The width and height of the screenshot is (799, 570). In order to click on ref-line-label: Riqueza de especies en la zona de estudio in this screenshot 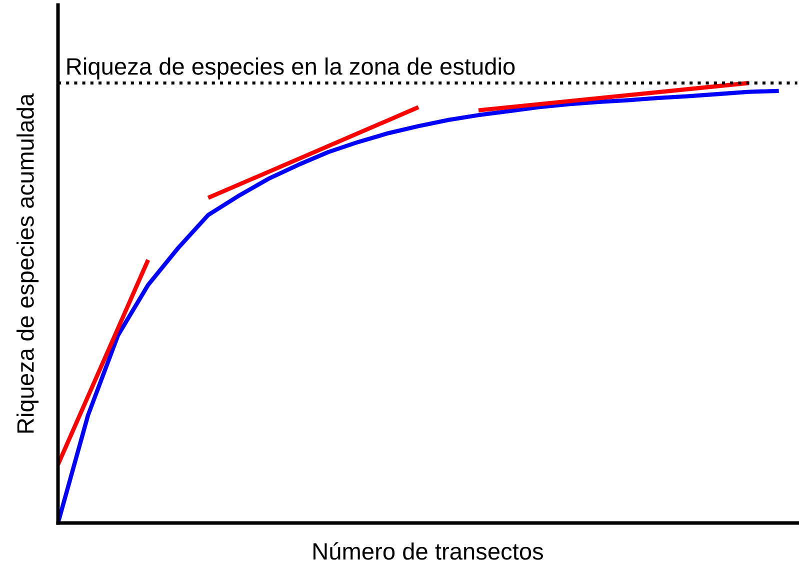, I will do `click(291, 68)`.